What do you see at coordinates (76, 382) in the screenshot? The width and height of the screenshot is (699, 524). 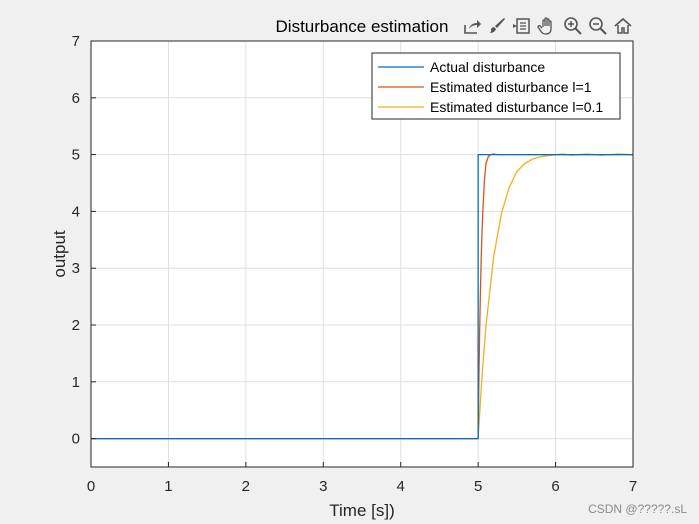 I see `y-tick-label: 1` at bounding box center [76, 382].